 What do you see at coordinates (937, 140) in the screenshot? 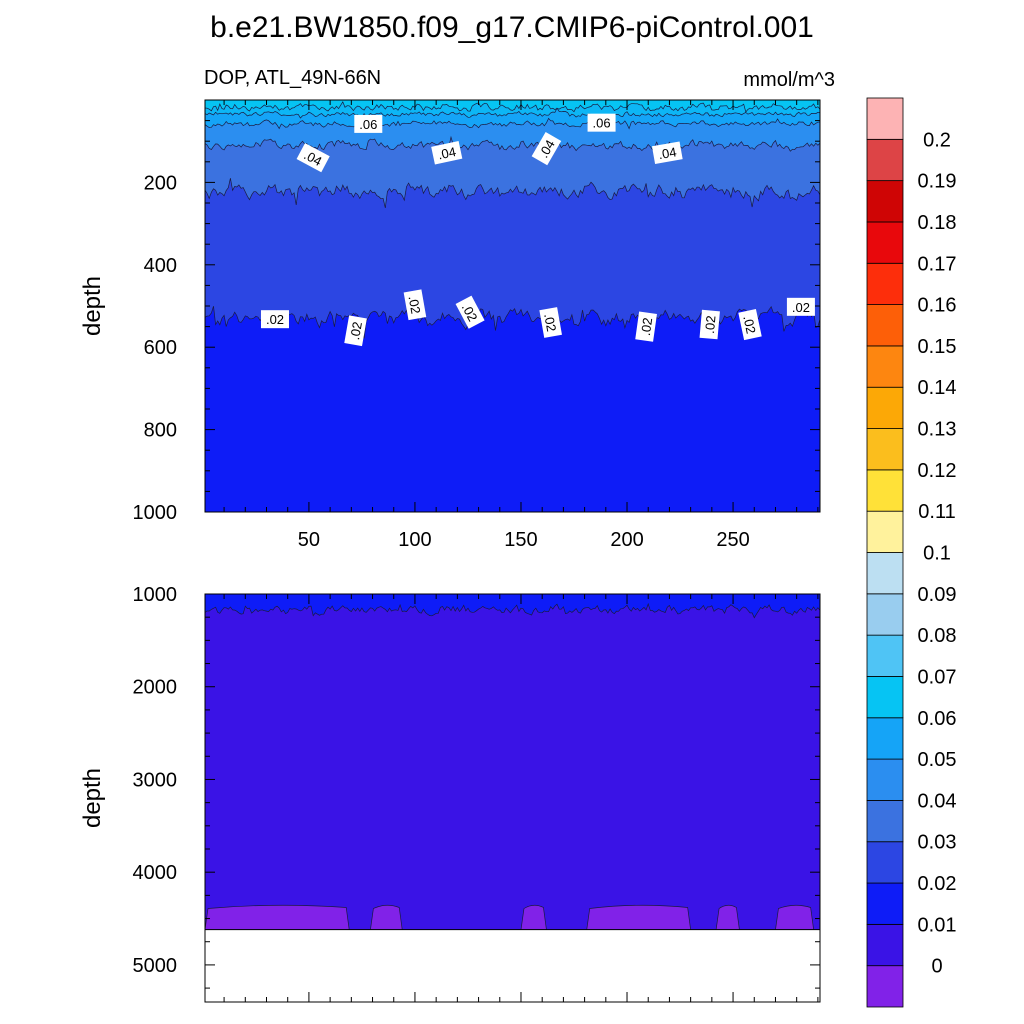
I see `colorbar-label: 0.2` at bounding box center [937, 140].